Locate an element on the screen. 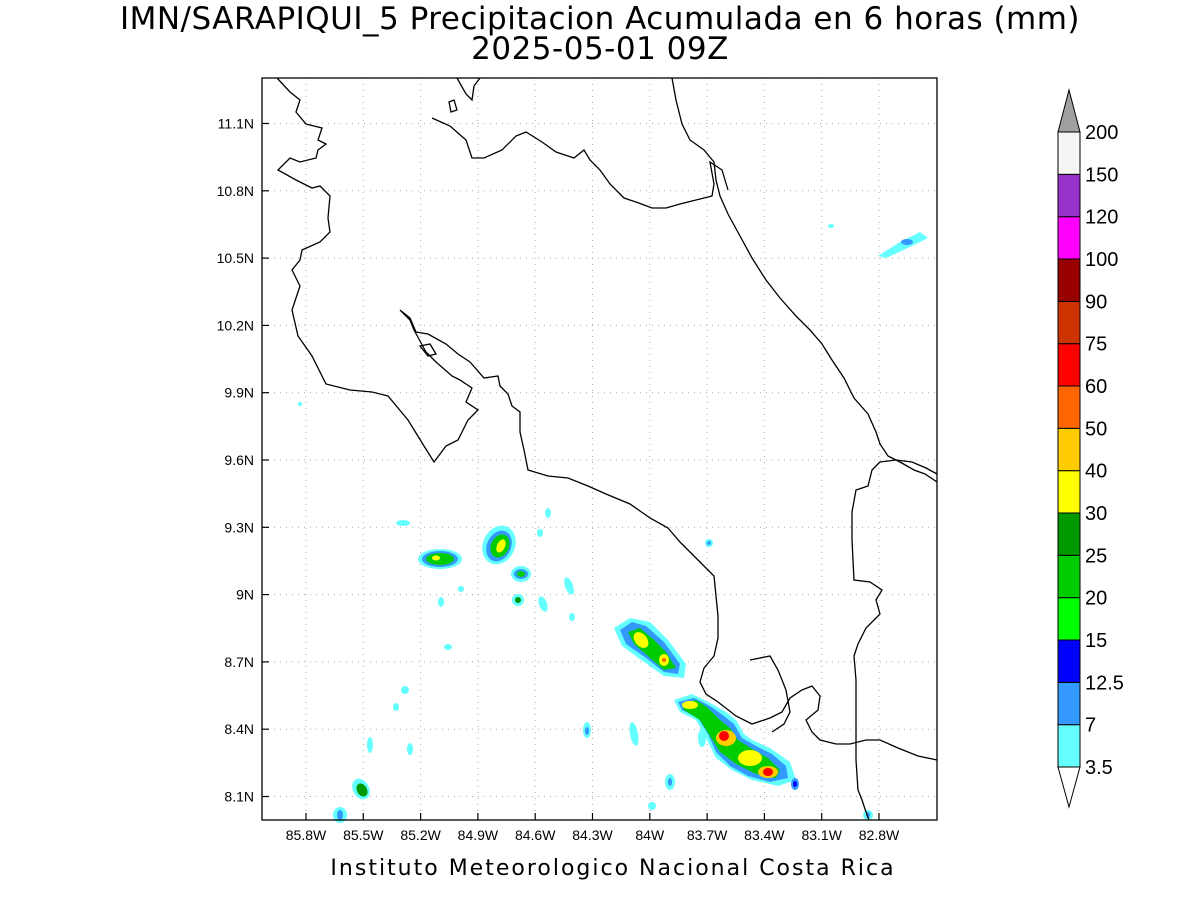 This screenshot has height=900, width=1200. lake-nicaragua-shore is located at coordinates (468, 89).